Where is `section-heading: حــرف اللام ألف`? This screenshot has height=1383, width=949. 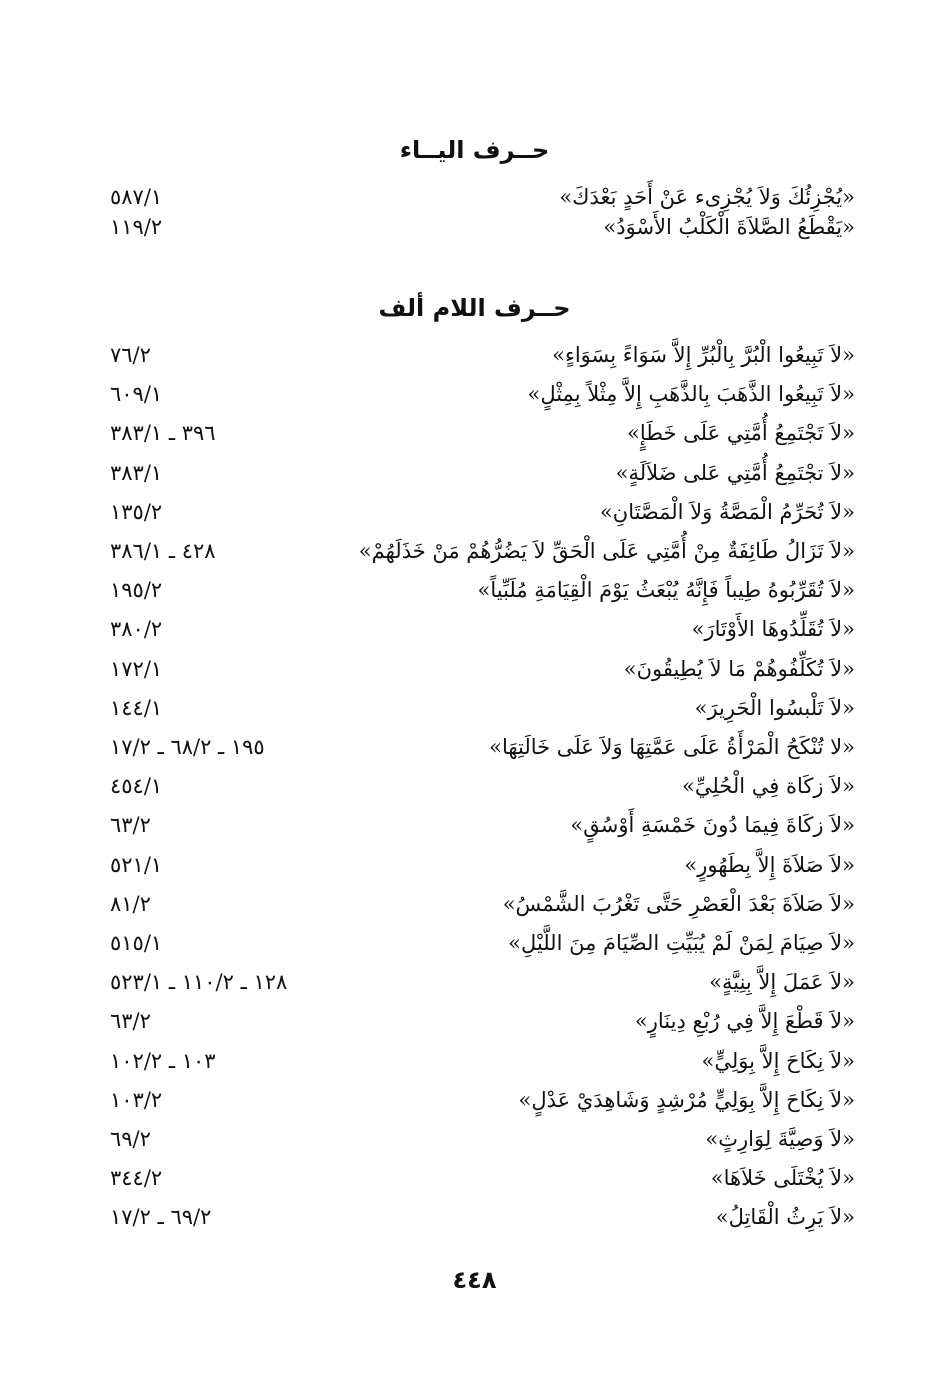 section-heading: حــرف اللام ألف is located at coordinates (474, 308).